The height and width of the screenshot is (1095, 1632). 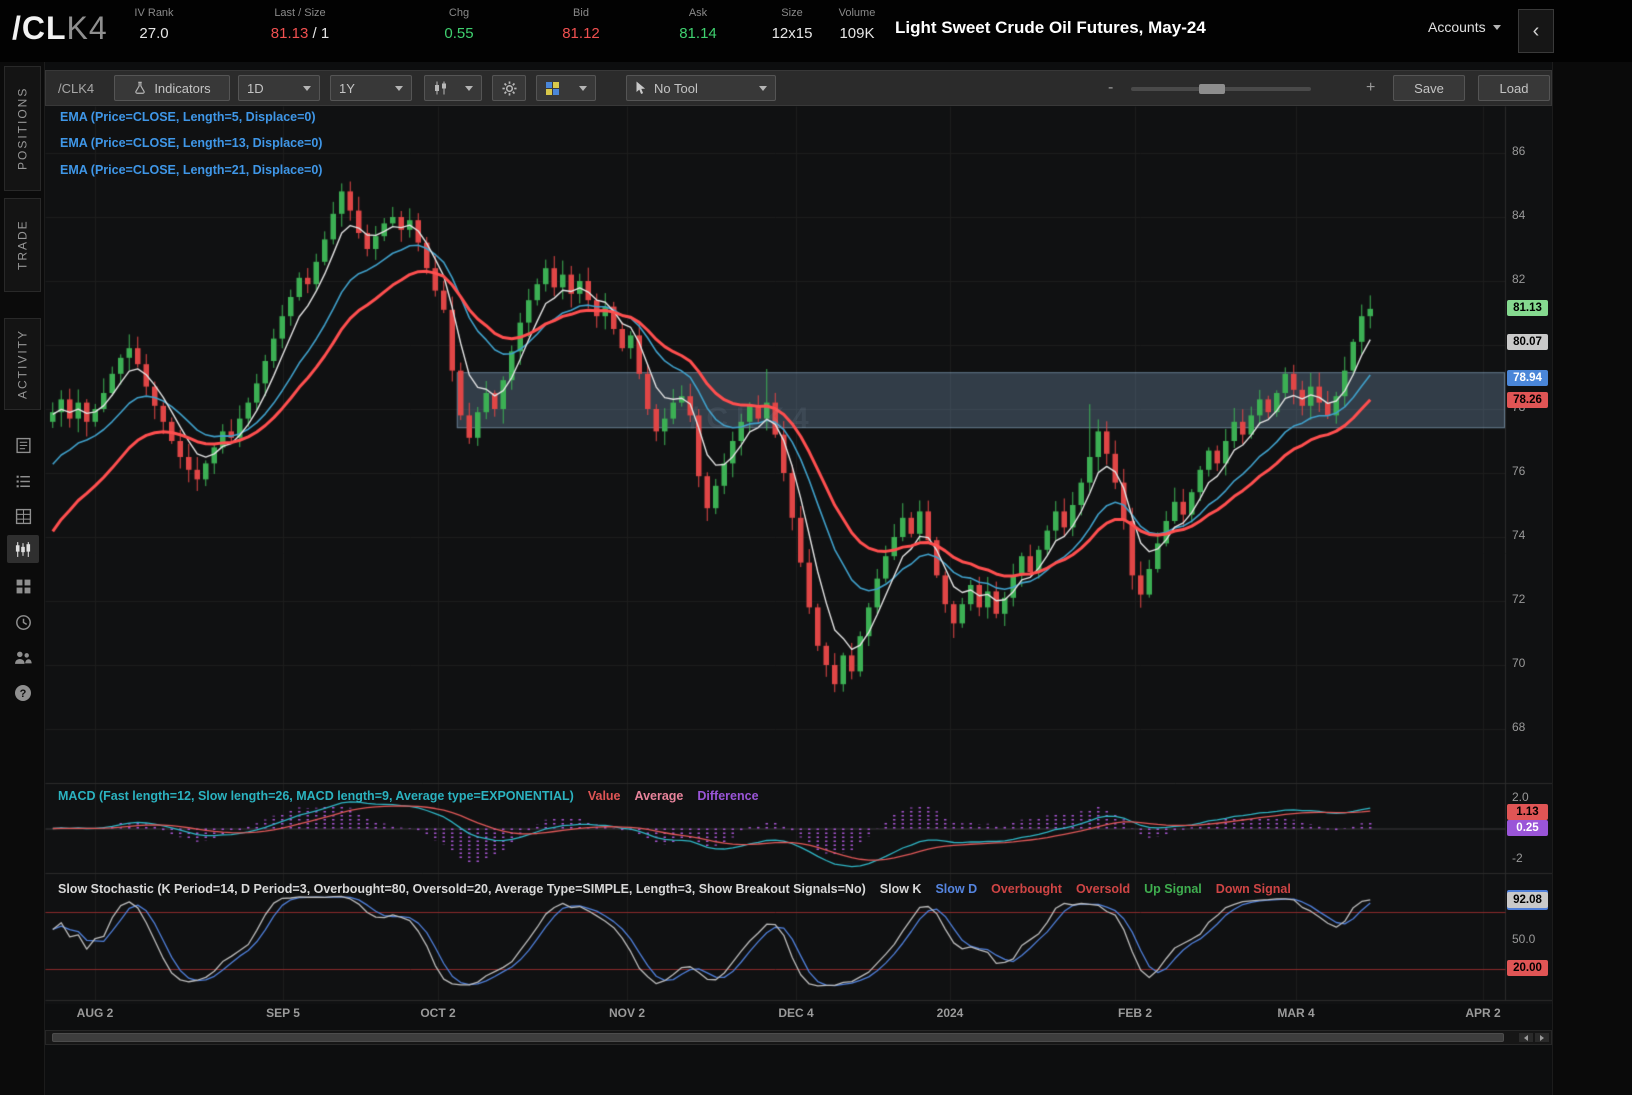 What do you see at coordinates (440, 88) in the screenshot?
I see `candlestick-icon` at bounding box center [440, 88].